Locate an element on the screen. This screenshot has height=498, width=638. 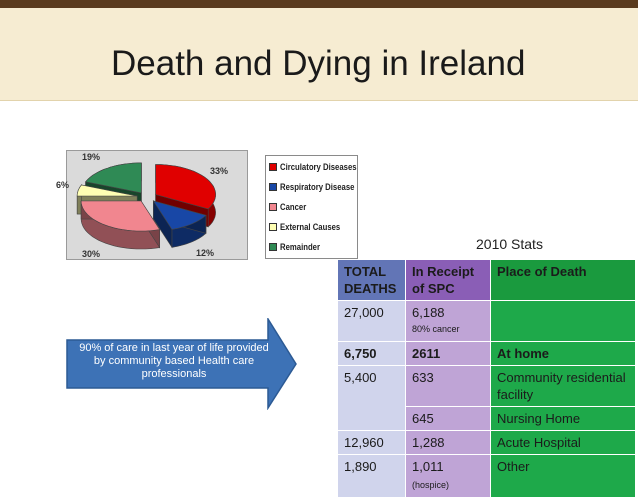
year-label: 2010 Stats is located at coordinates (509, 244).